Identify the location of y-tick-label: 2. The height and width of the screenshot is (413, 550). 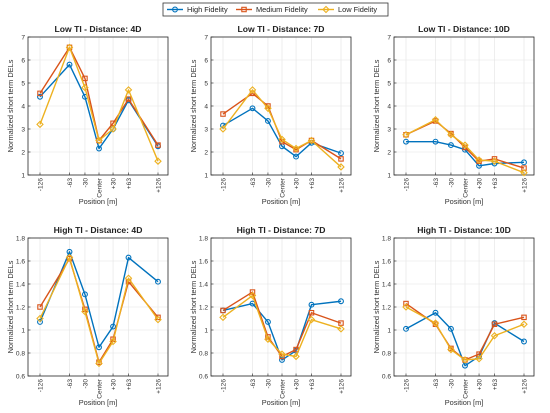
(23, 152).